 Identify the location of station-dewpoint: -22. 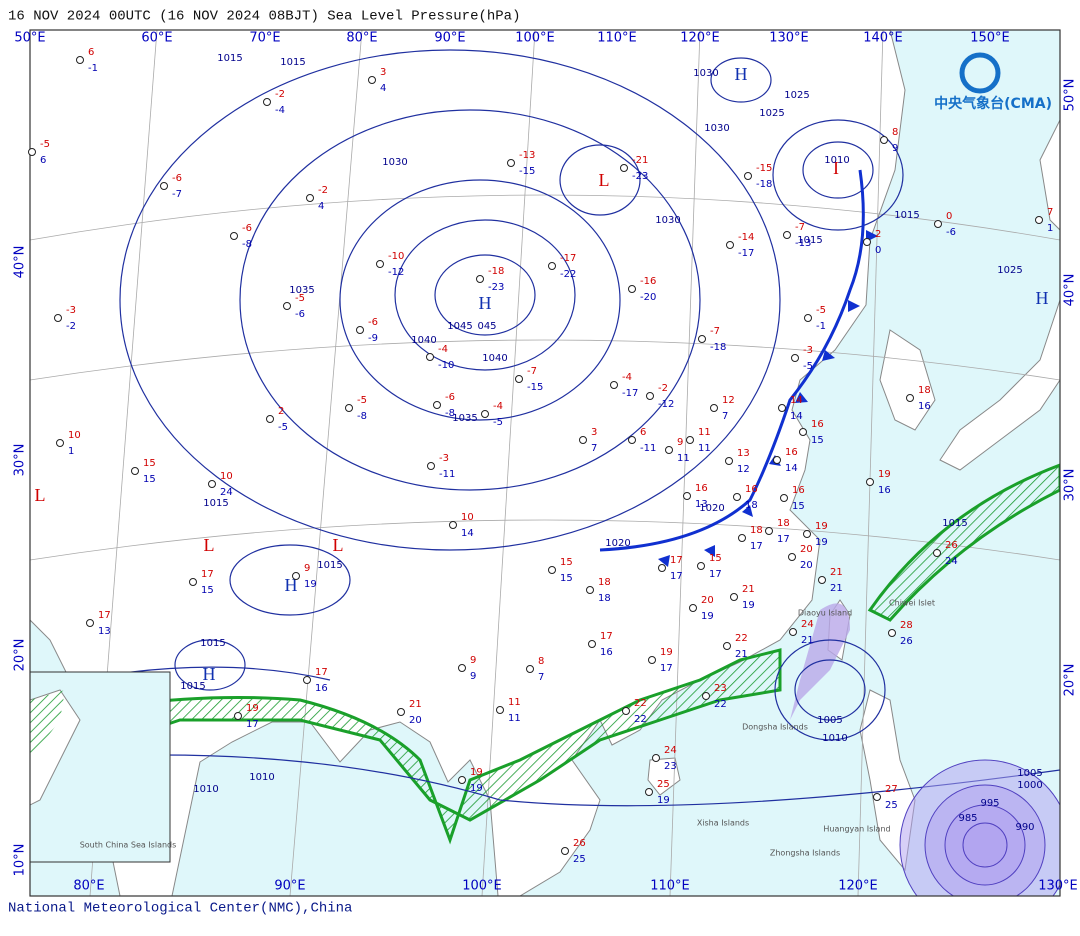
(568, 274).